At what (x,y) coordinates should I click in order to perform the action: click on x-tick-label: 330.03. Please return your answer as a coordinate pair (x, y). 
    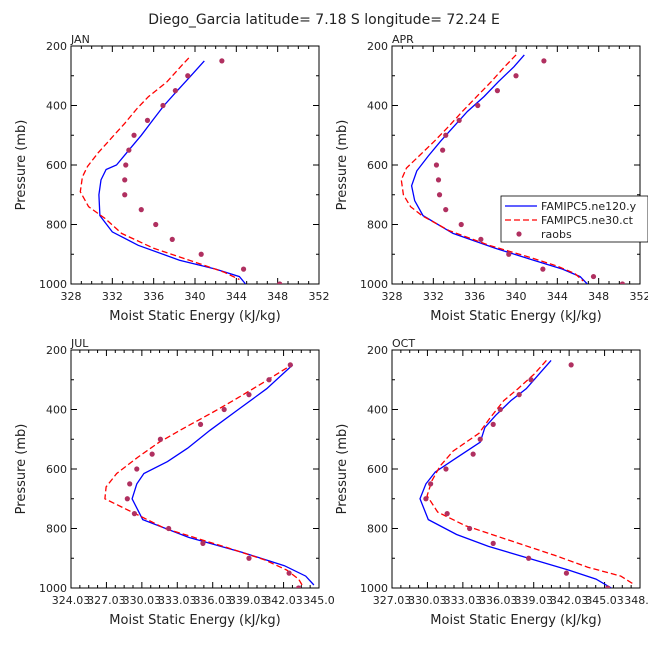
    Looking at the image, I should click on (142, 600).